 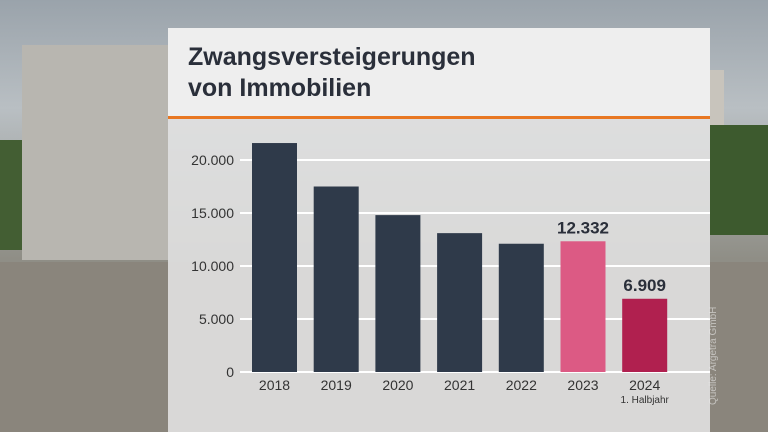 What do you see at coordinates (583, 306) in the screenshot?
I see `bar-2023` at bounding box center [583, 306].